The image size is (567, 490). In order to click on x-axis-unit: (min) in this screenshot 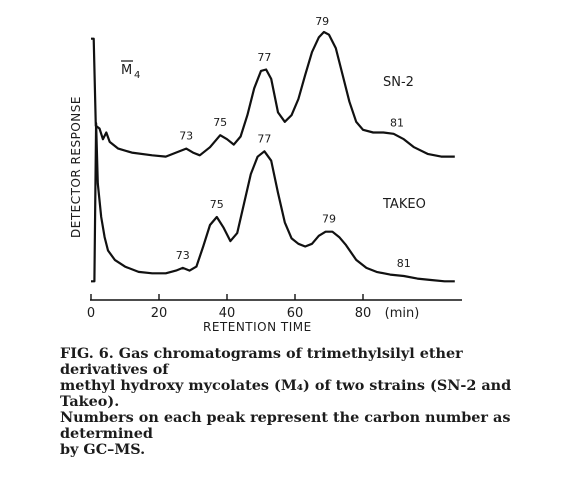, I will do `click(402, 313)`.